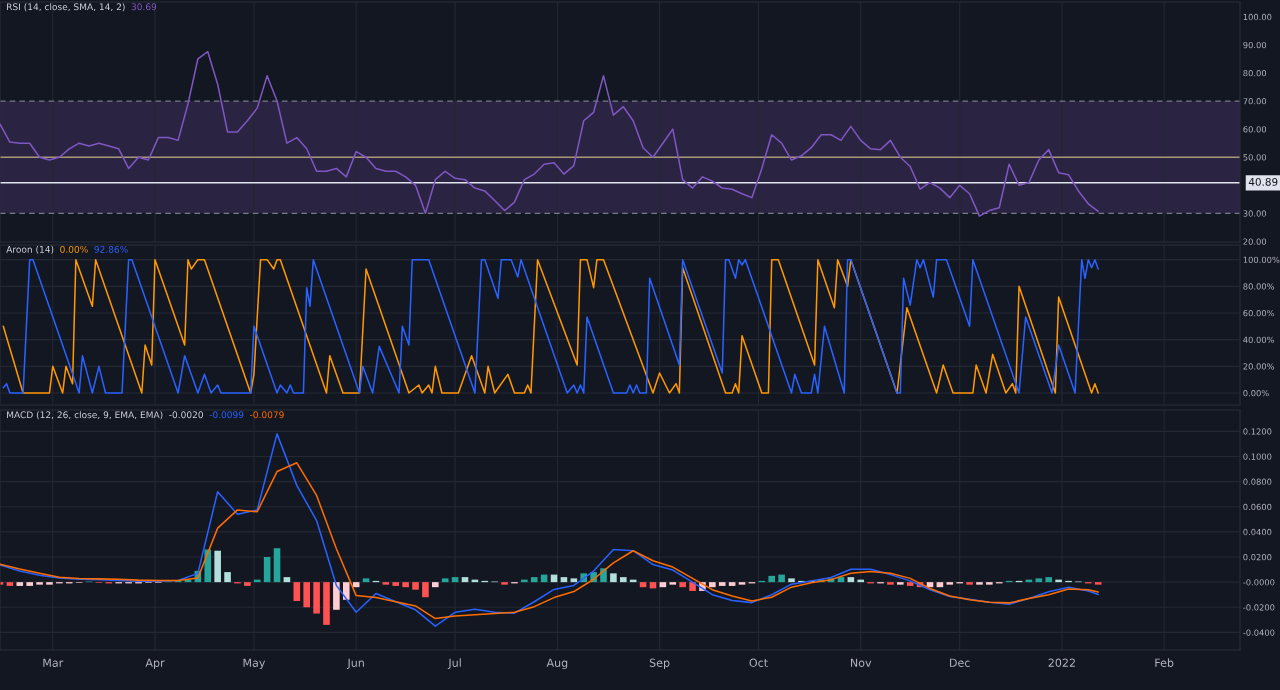 The image size is (1280, 690). I want to click on y-tick-label: 60.00%, so click(1259, 313).